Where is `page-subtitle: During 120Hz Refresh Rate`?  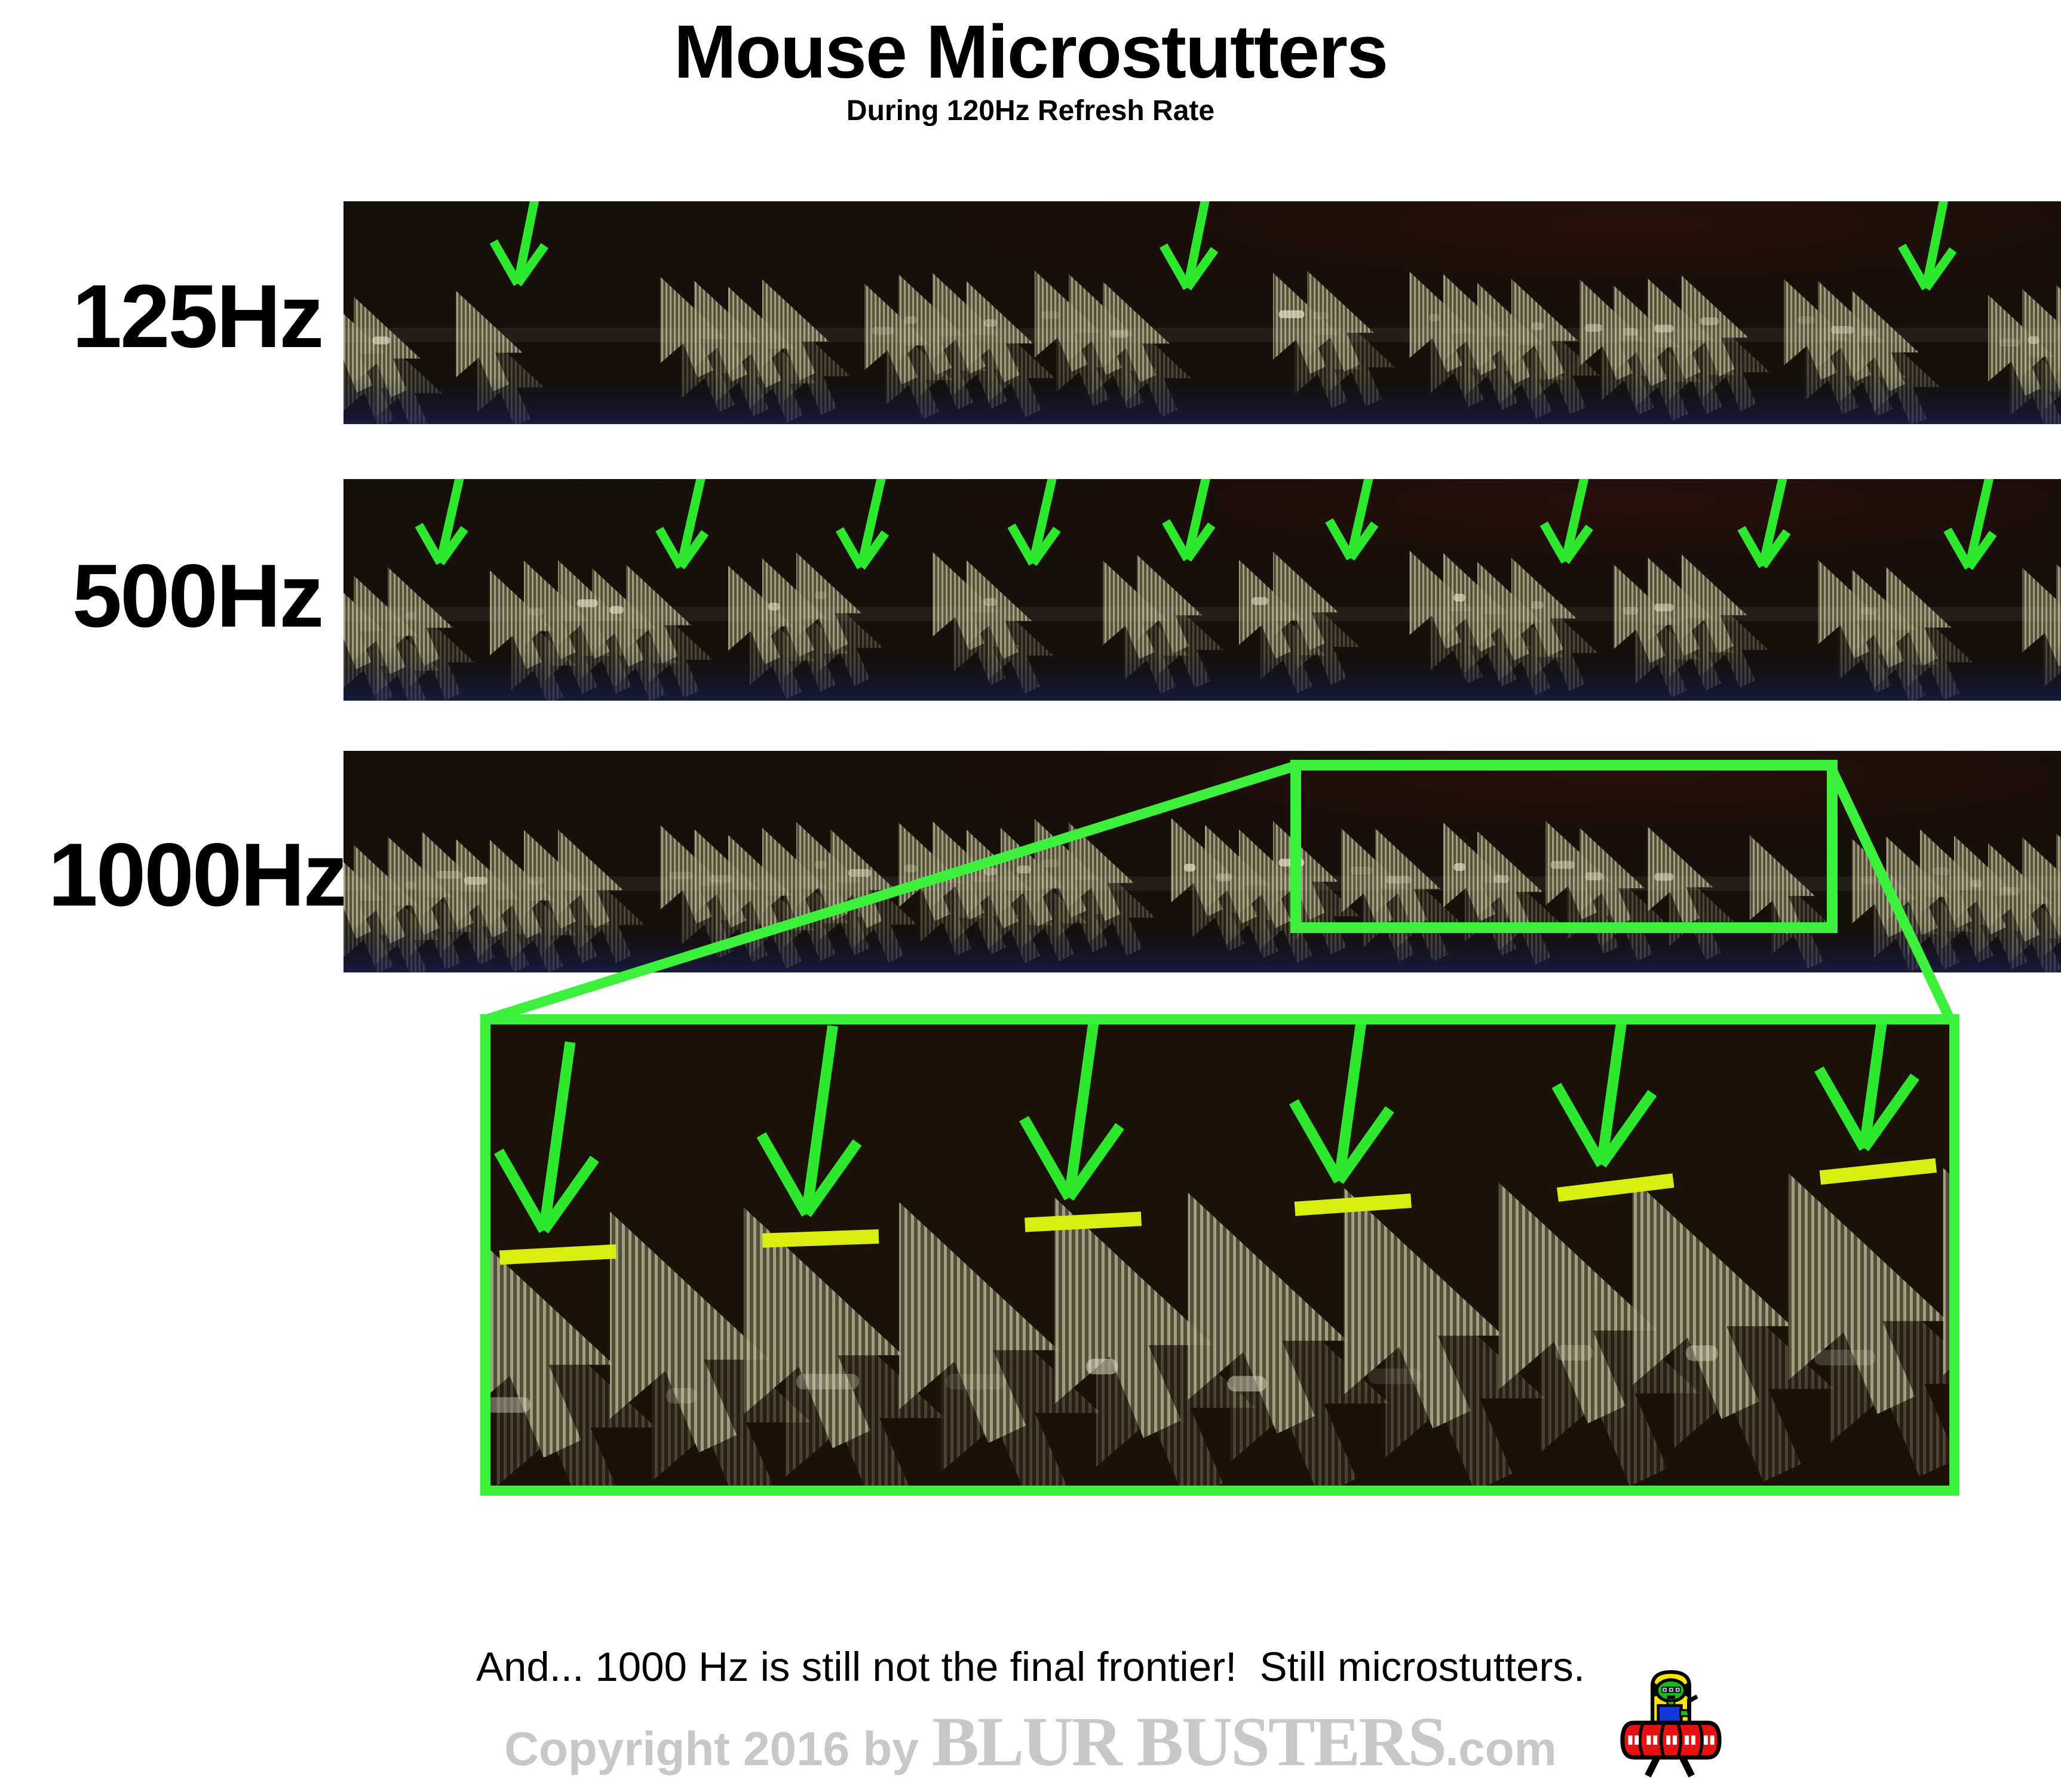 page-subtitle: During 120Hz Refresh Rate is located at coordinates (1030, 111).